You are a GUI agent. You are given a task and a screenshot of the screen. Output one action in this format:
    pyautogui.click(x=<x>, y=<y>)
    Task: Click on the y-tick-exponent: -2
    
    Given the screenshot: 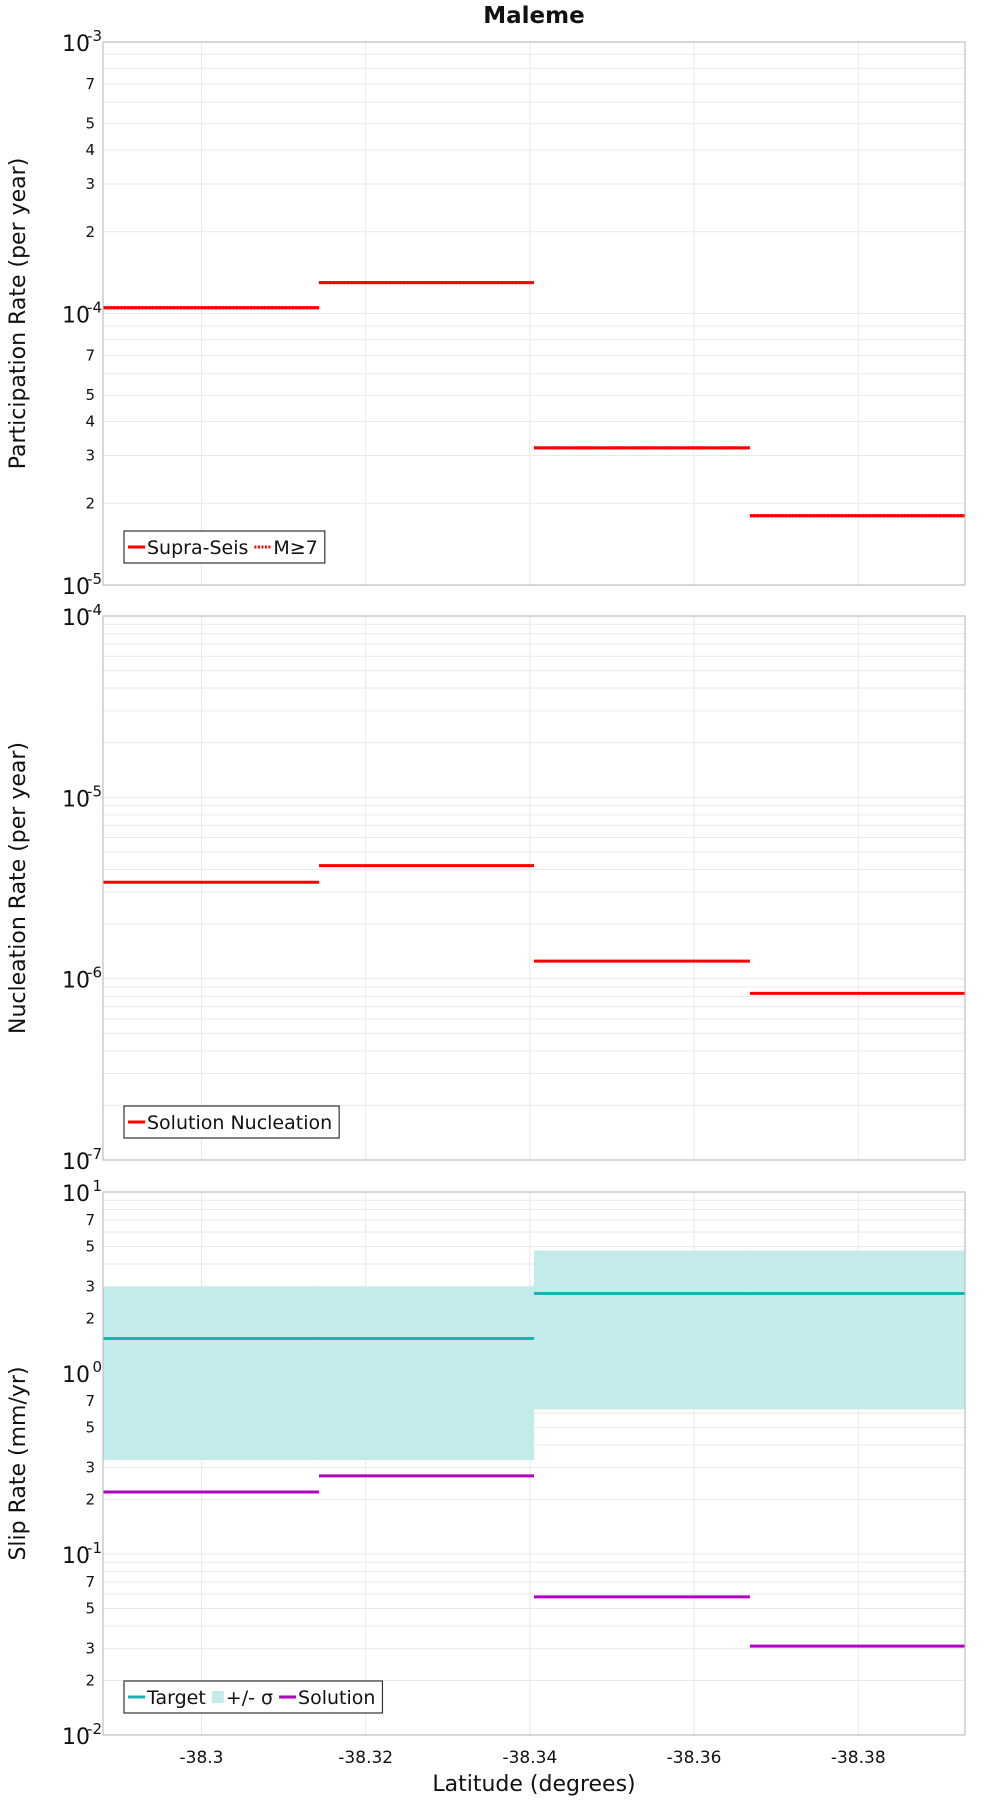 What is the action you would take?
    pyautogui.click(x=94, y=1729)
    